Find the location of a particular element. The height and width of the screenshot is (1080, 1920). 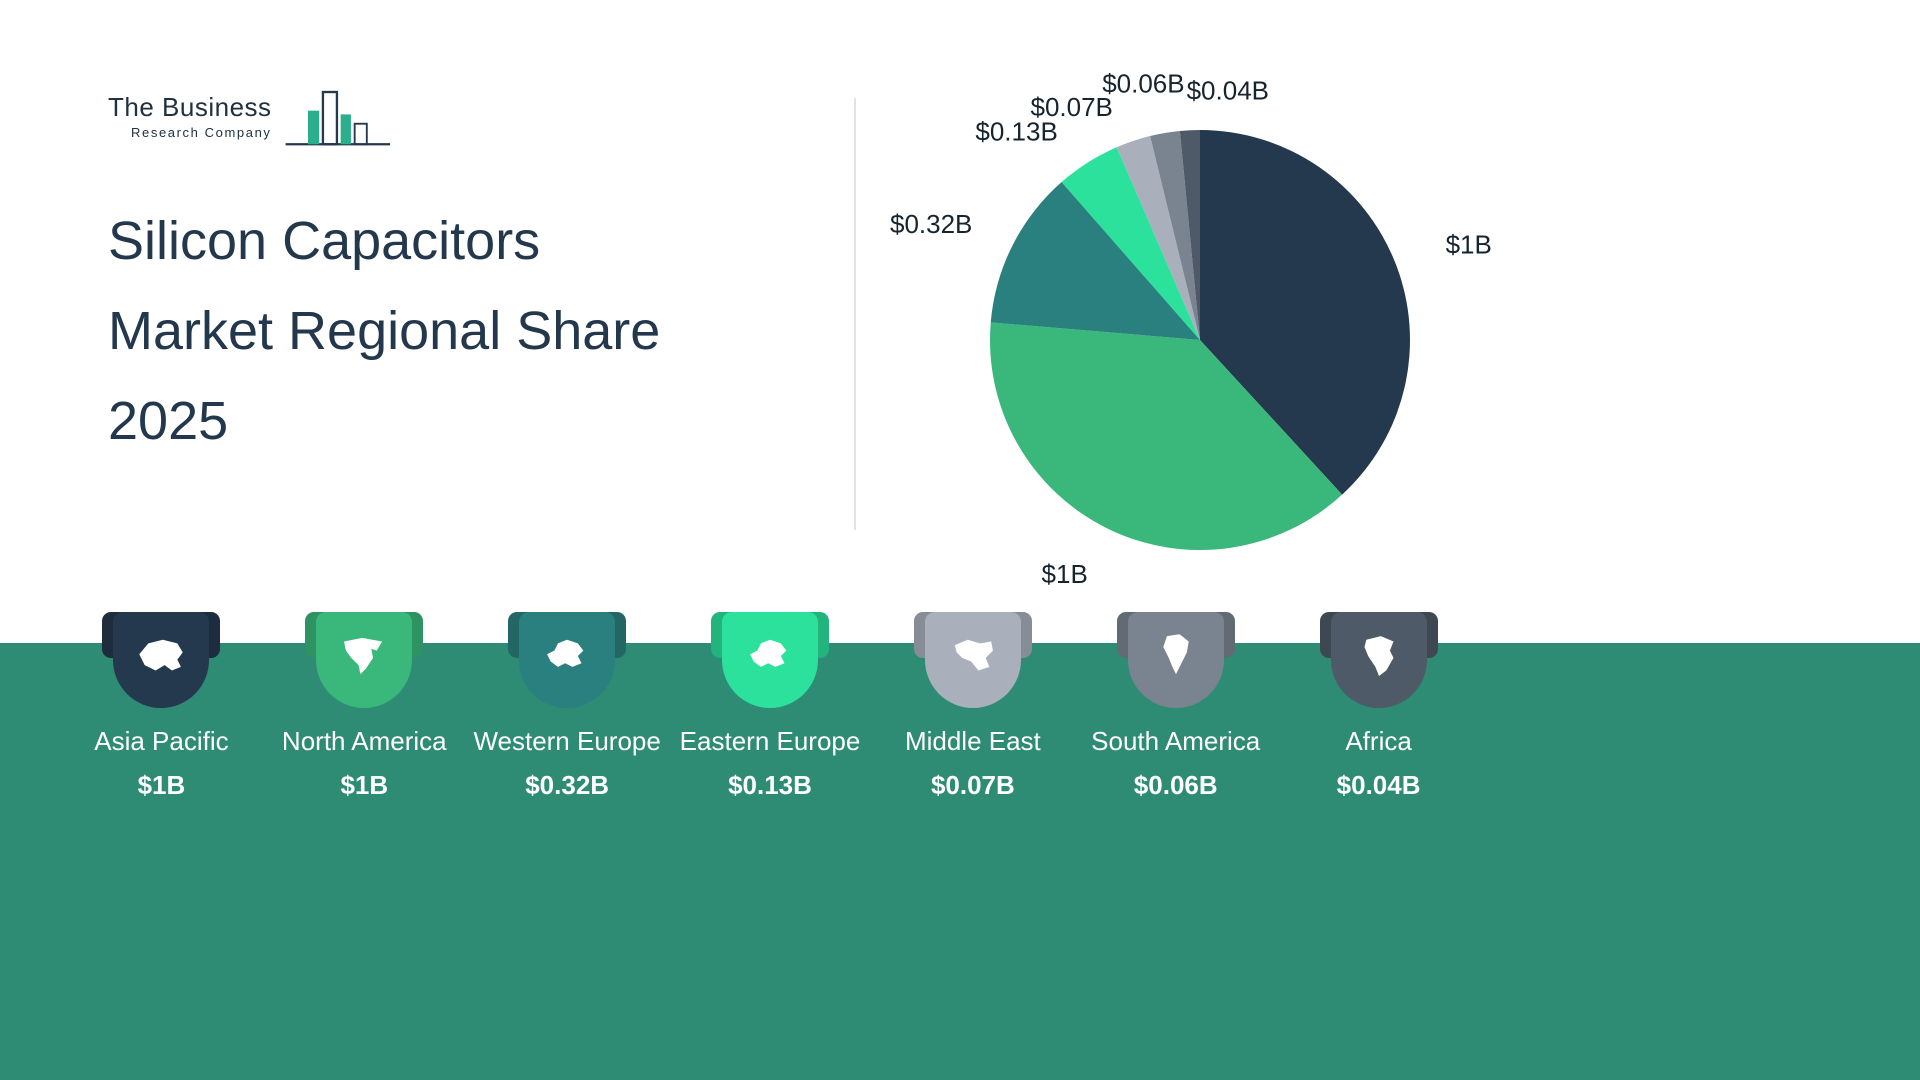

legend-region-value: $0.13B is located at coordinates (770, 785).